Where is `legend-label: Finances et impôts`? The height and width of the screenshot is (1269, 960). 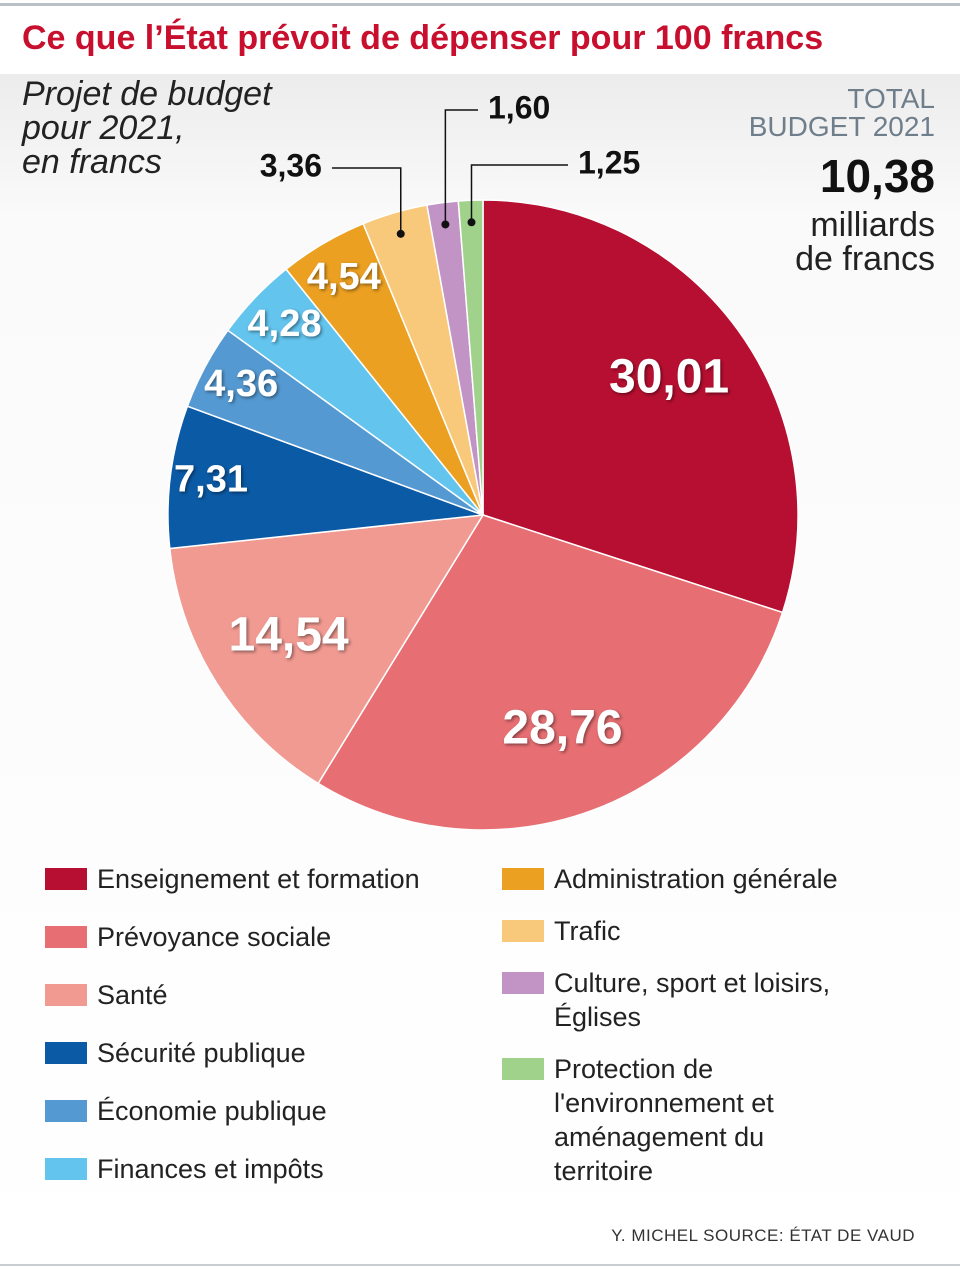 legend-label: Finances et impôts is located at coordinates (210, 1169).